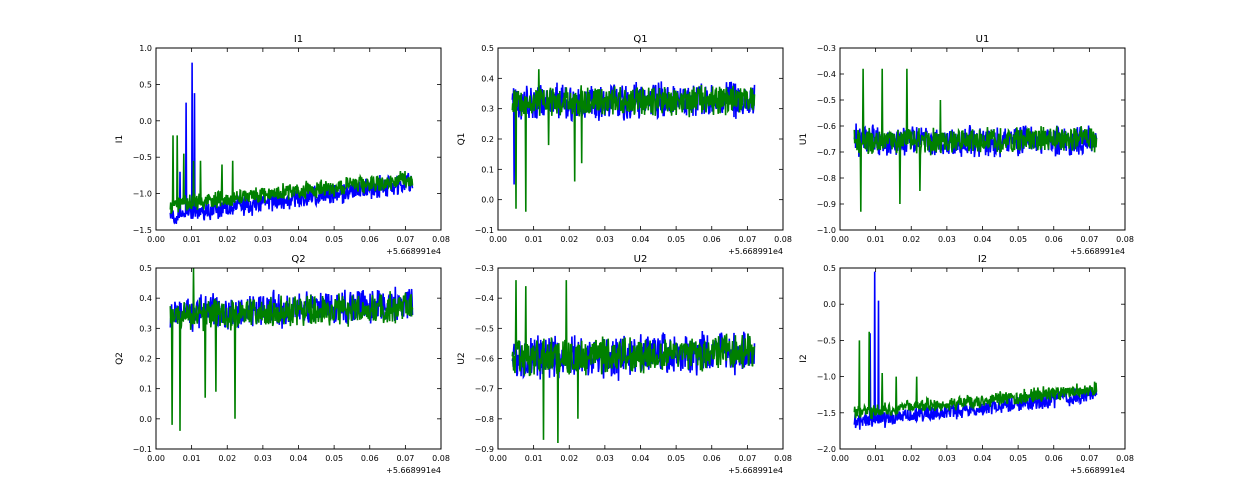 The width and height of the screenshot is (1250, 500). Describe the element at coordinates (298, 39) in the screenshot. I see `subplot-title: I1` at that location.